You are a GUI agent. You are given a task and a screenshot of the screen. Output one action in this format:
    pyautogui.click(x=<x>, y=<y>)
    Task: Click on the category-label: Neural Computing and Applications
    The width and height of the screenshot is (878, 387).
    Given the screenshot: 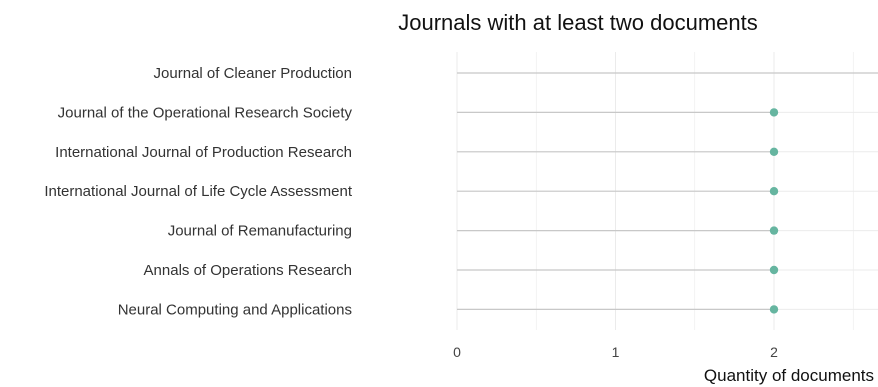 What is the action you would take?
    pyautogui.click(x=235, y=309)
    